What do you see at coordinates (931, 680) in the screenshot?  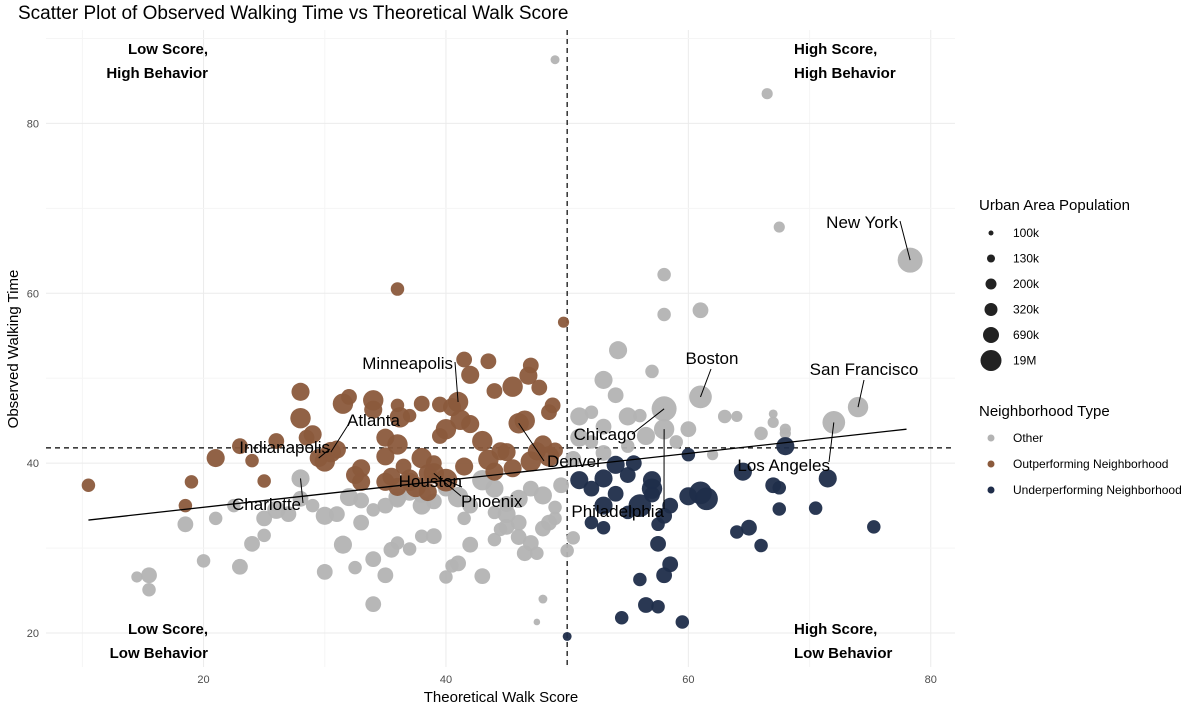 I see `x-tick-label: 80` at bounding box center [931, 680].